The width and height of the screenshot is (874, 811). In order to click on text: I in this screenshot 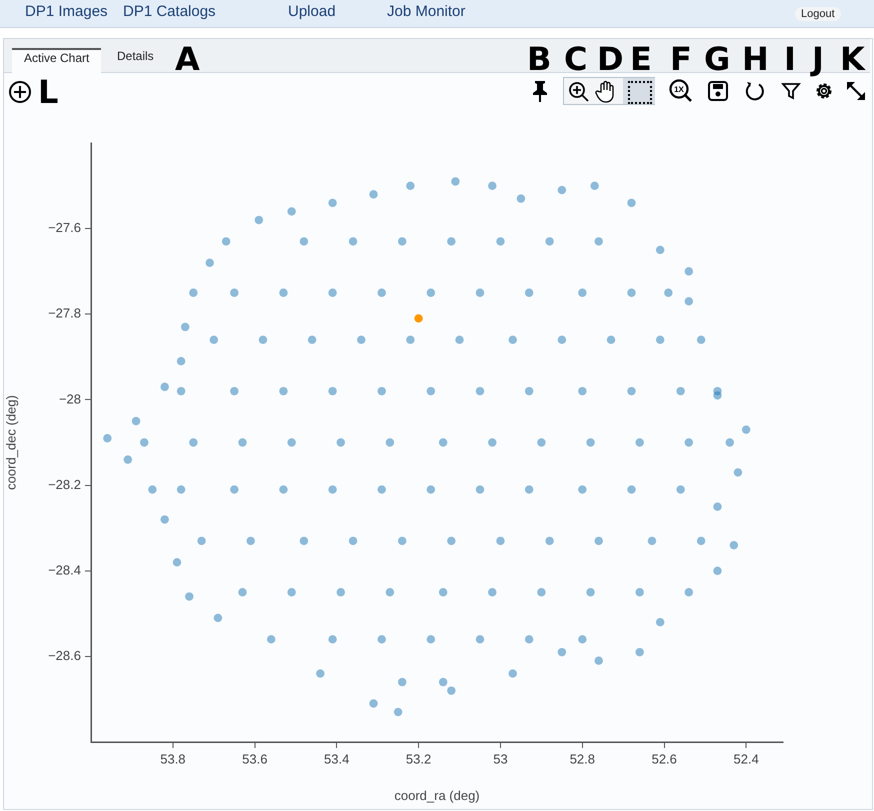, I will do `click(790, 59)`.